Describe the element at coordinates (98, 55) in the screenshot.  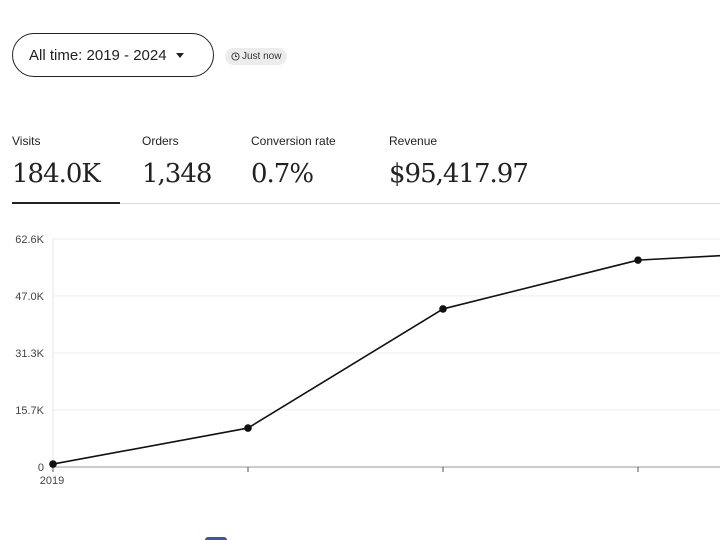
I see `date-range-label: All time: 2019 - 2024` at that location.